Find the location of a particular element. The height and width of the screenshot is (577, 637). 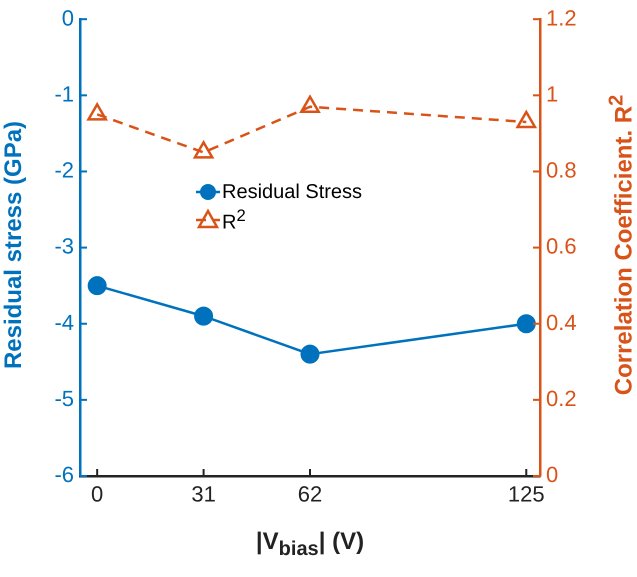

y2-tick-label: 1.2 is located at coordinates (561, 17).